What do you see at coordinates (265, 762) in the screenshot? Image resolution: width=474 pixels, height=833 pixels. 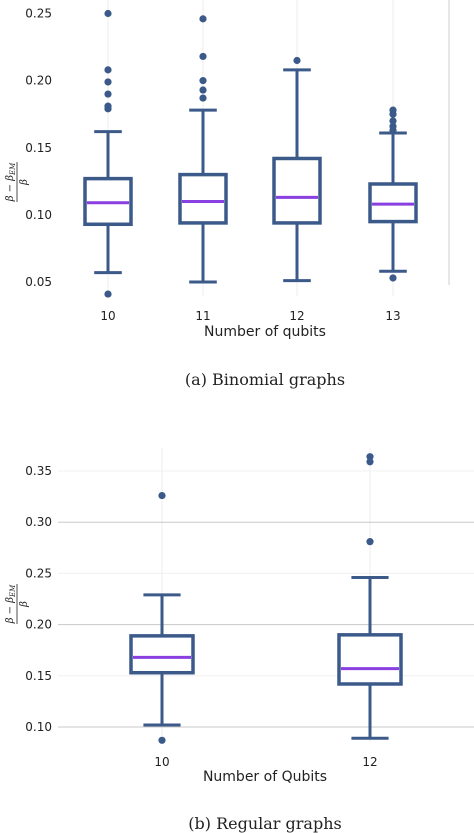 I see `regular-x-ticks: 10 12` at bounding box center [265, 762].